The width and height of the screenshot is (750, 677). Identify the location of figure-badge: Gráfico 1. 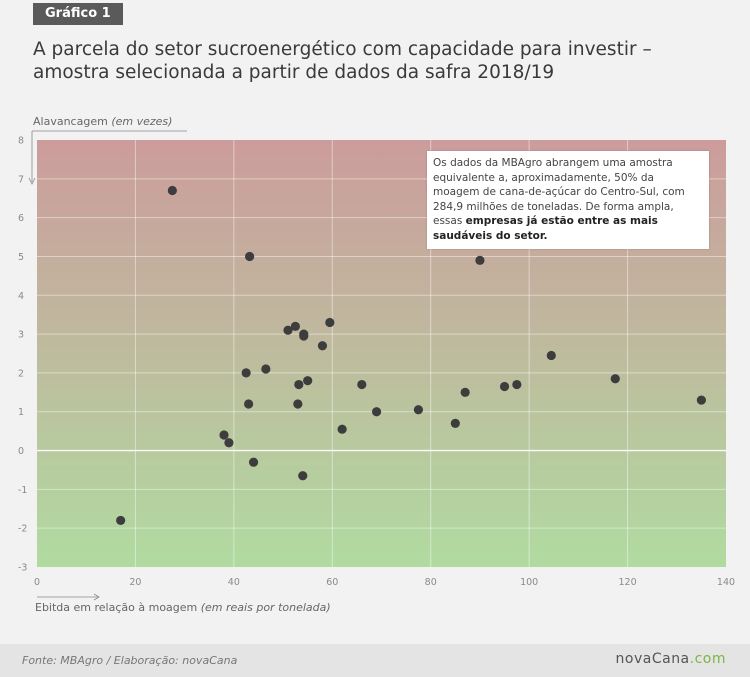
(78, 14).